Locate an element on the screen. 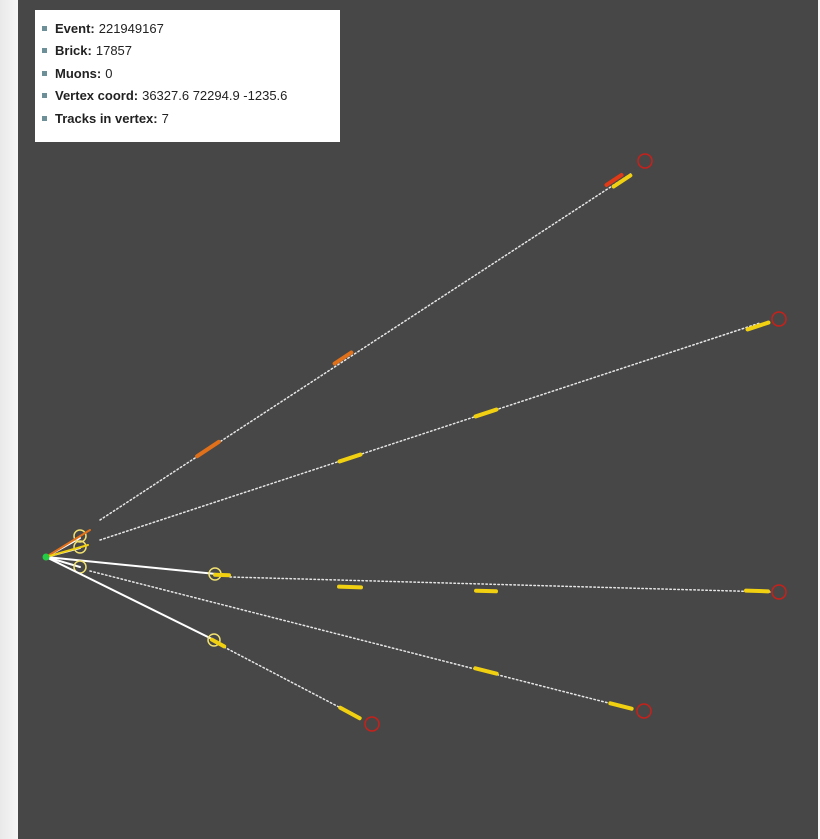  muons-label: Muons: is located at coordinates (78, 73).